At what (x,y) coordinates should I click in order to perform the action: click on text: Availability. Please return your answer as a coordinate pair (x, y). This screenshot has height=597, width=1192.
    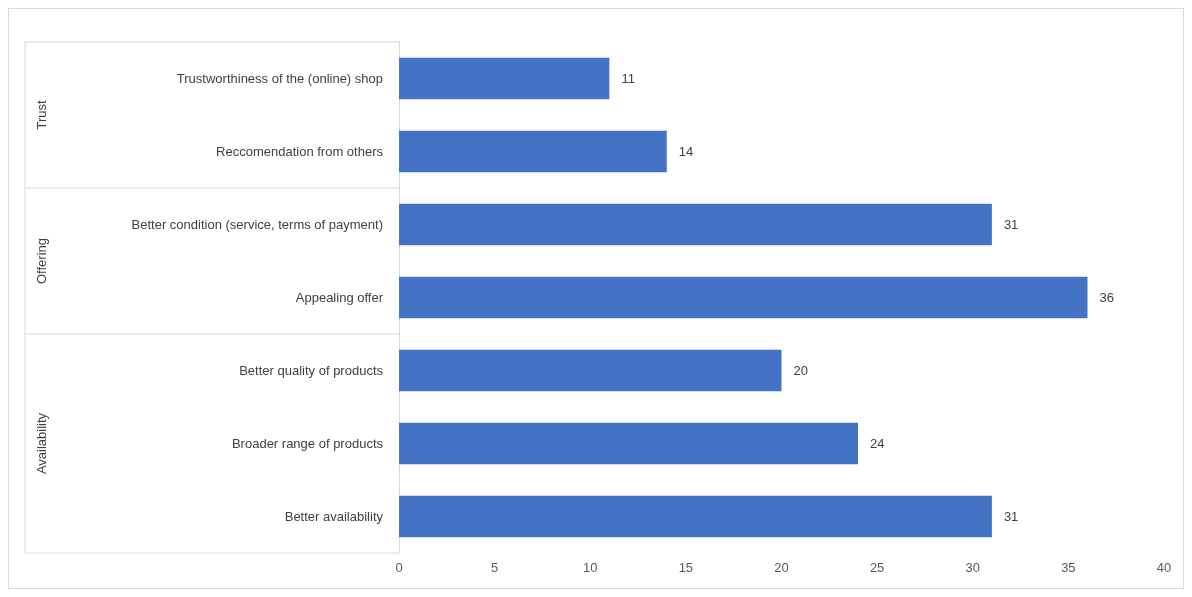
    Looking at the image, I should click on (41, 443).